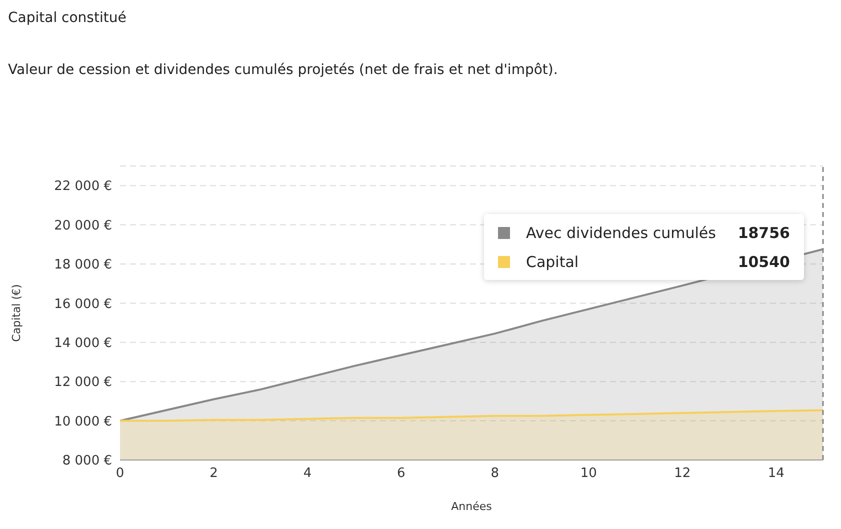  What do you see at coordinates (83, 186) in the screenshot?
I see `y-tick-label: 22 000 €` at bounding box center [83, 186].